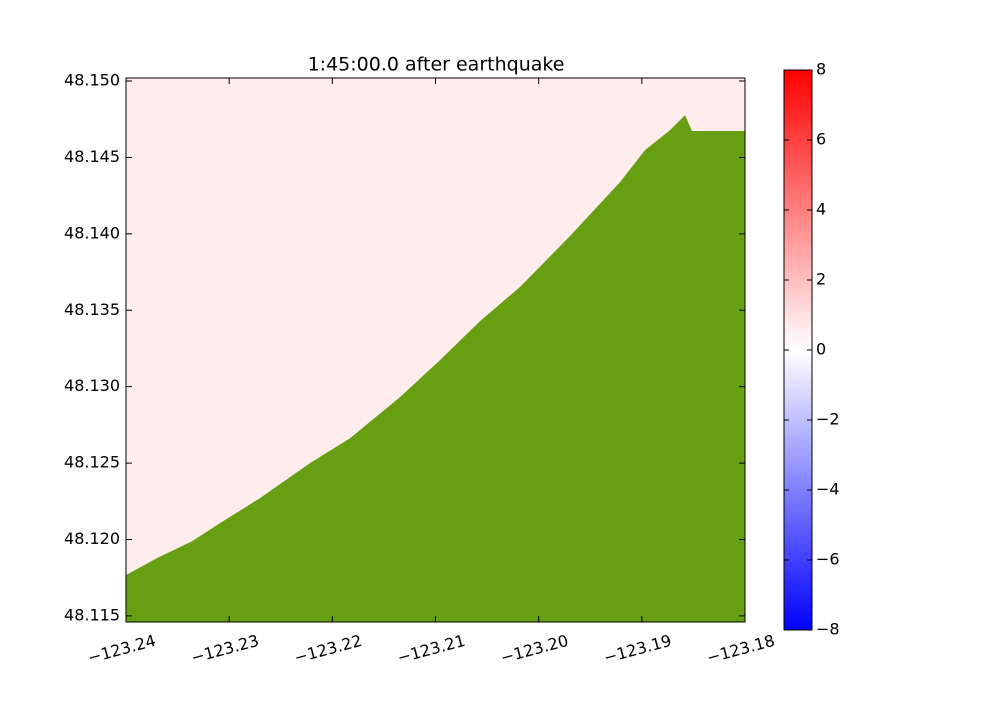 The width and height of the screenshot is (1000, 704). What do you see at coordinates (821, 209) in the screenshot?
I see `colorbar-tick-label: 4` at bounding box center [821, 209].